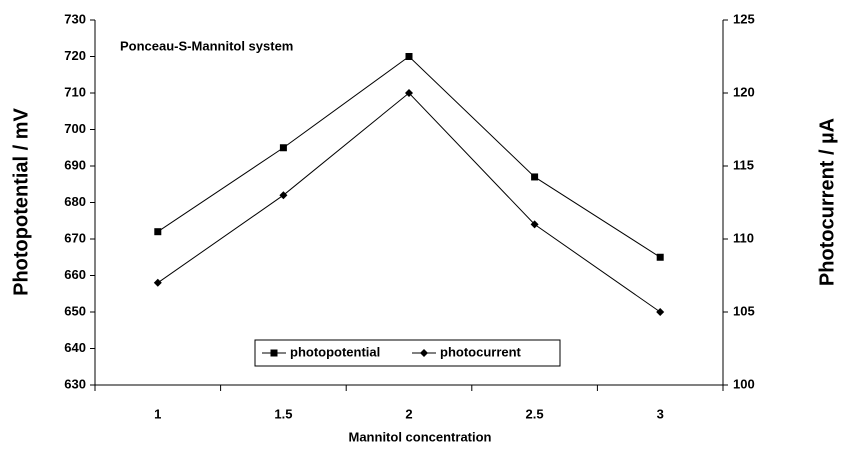 This screenshot has height=455, width=841. What do you see at coordinates (157, 413) in the screenshot?
I see `x-tick-label: 1` at bounding box center [157, 413].